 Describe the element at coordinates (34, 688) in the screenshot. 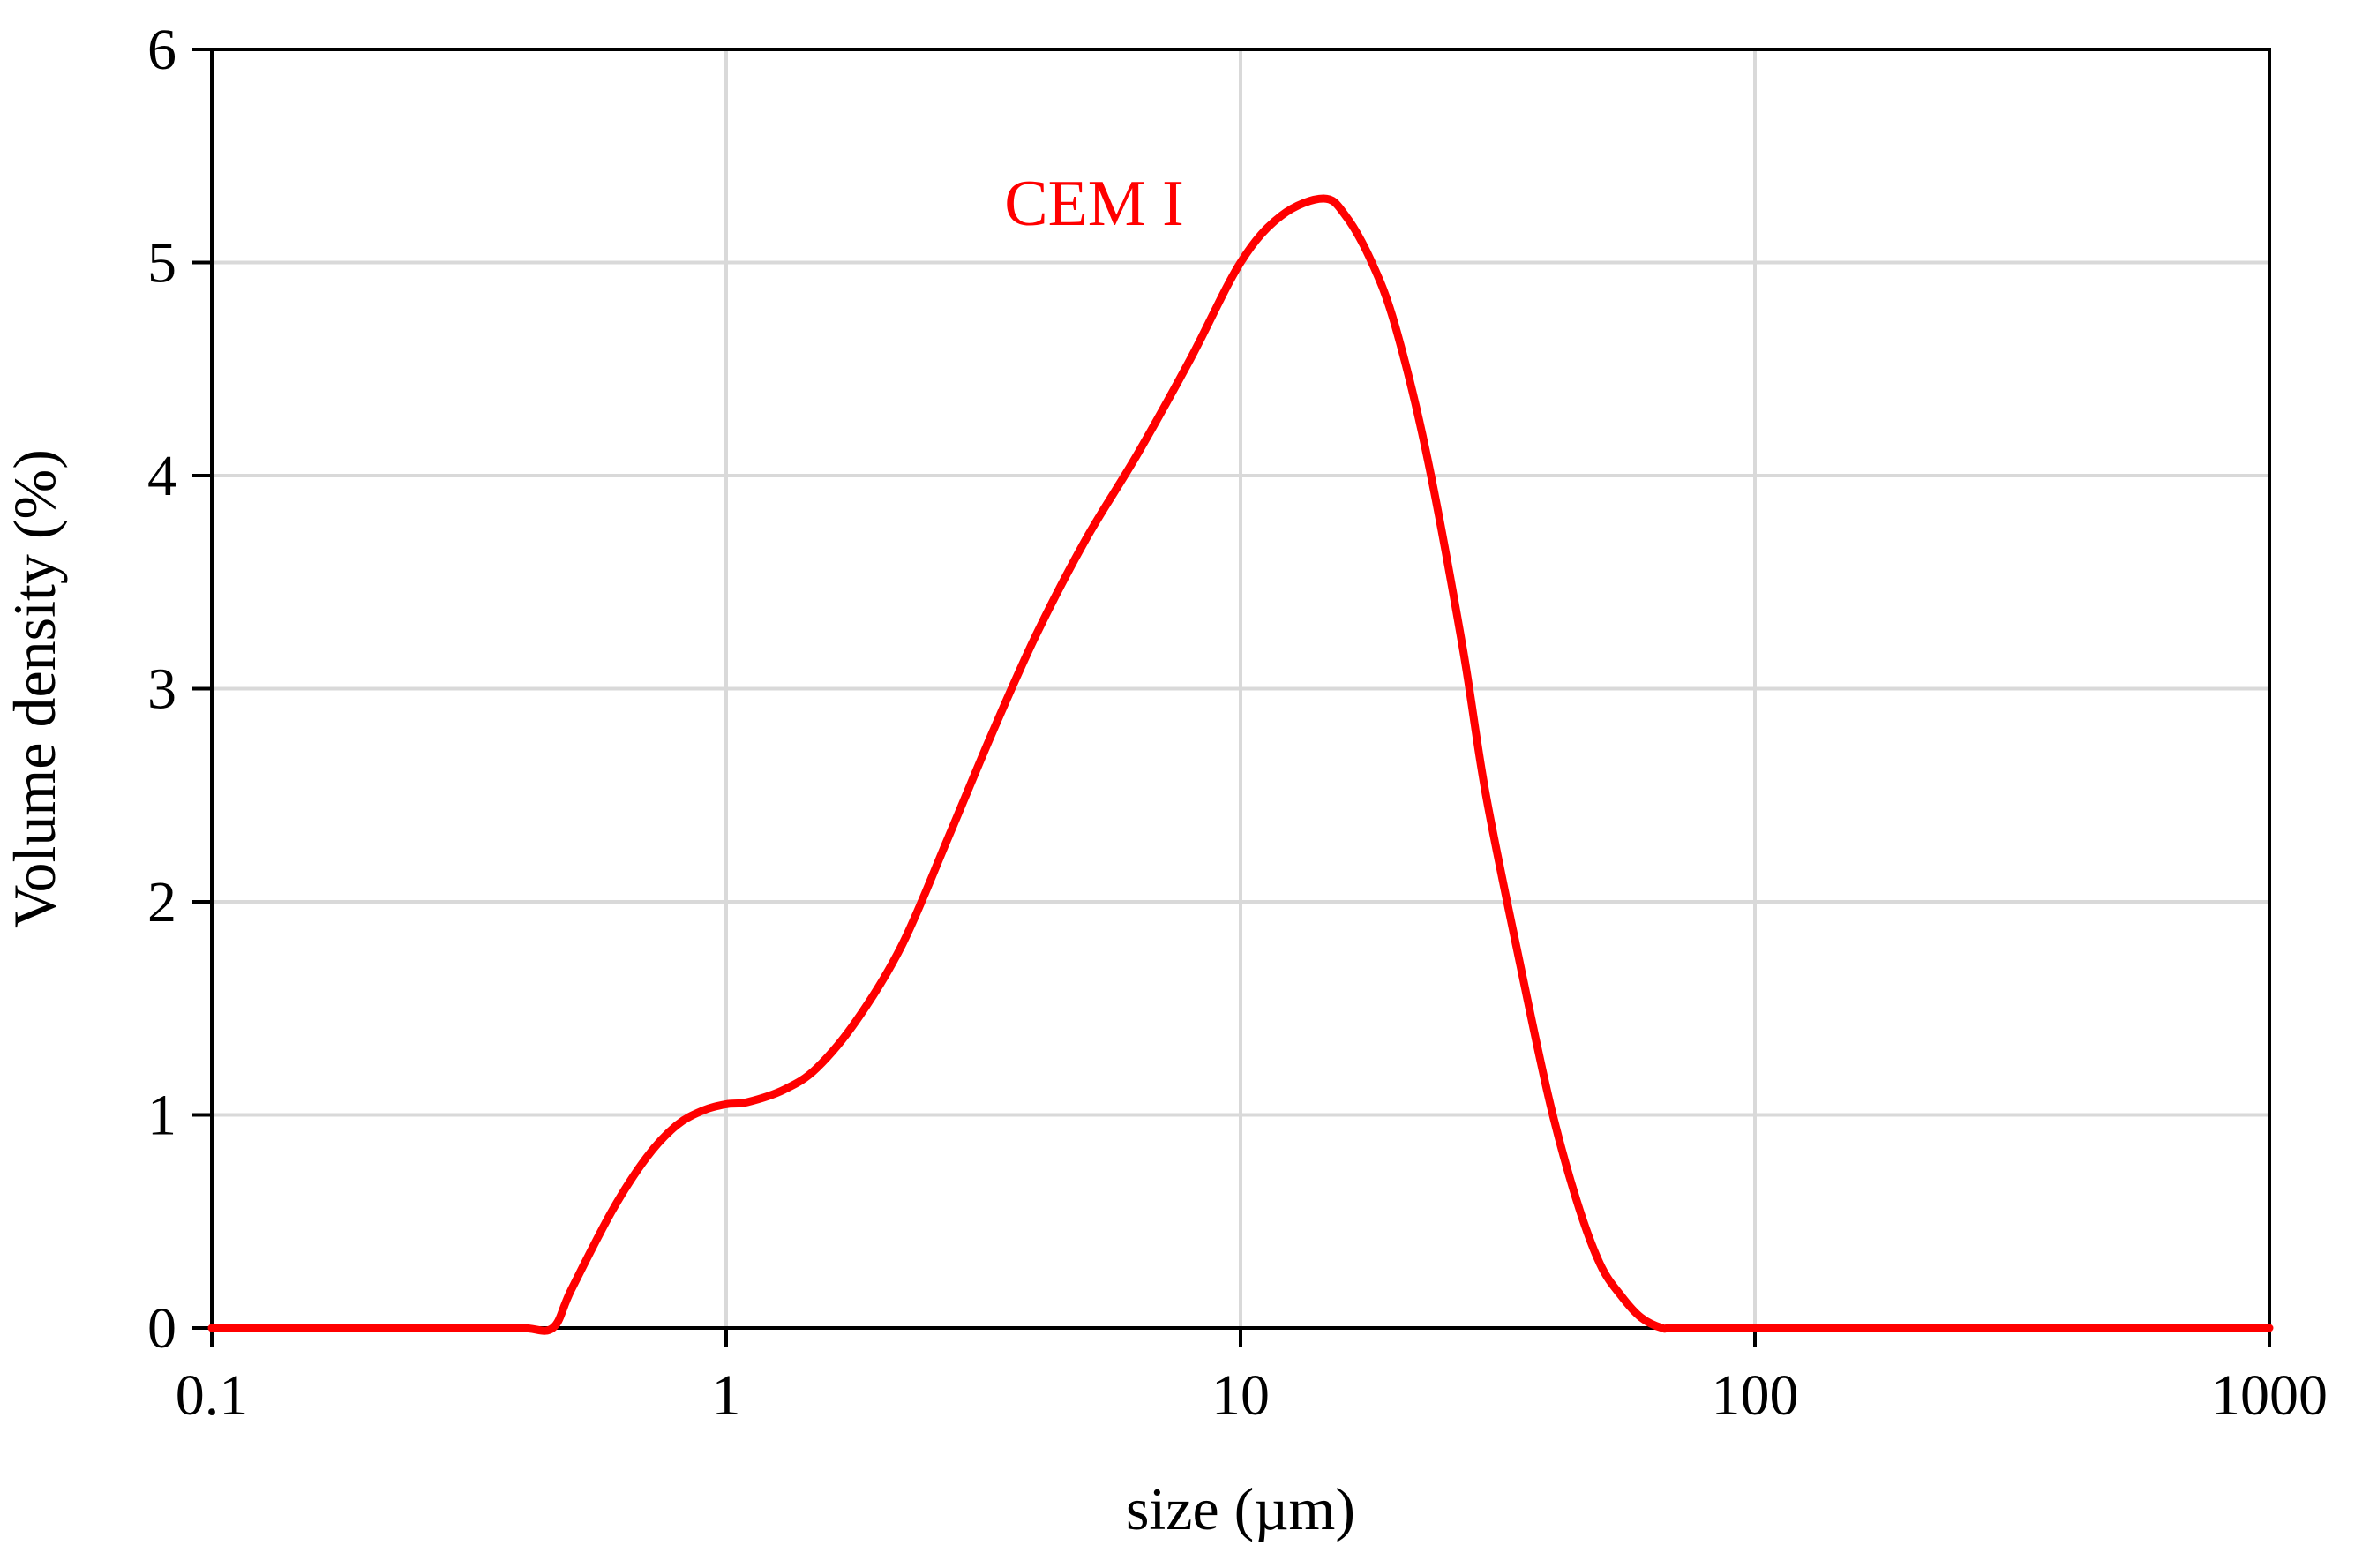

I see `y-axis-title: Volume density (%)` at that location.